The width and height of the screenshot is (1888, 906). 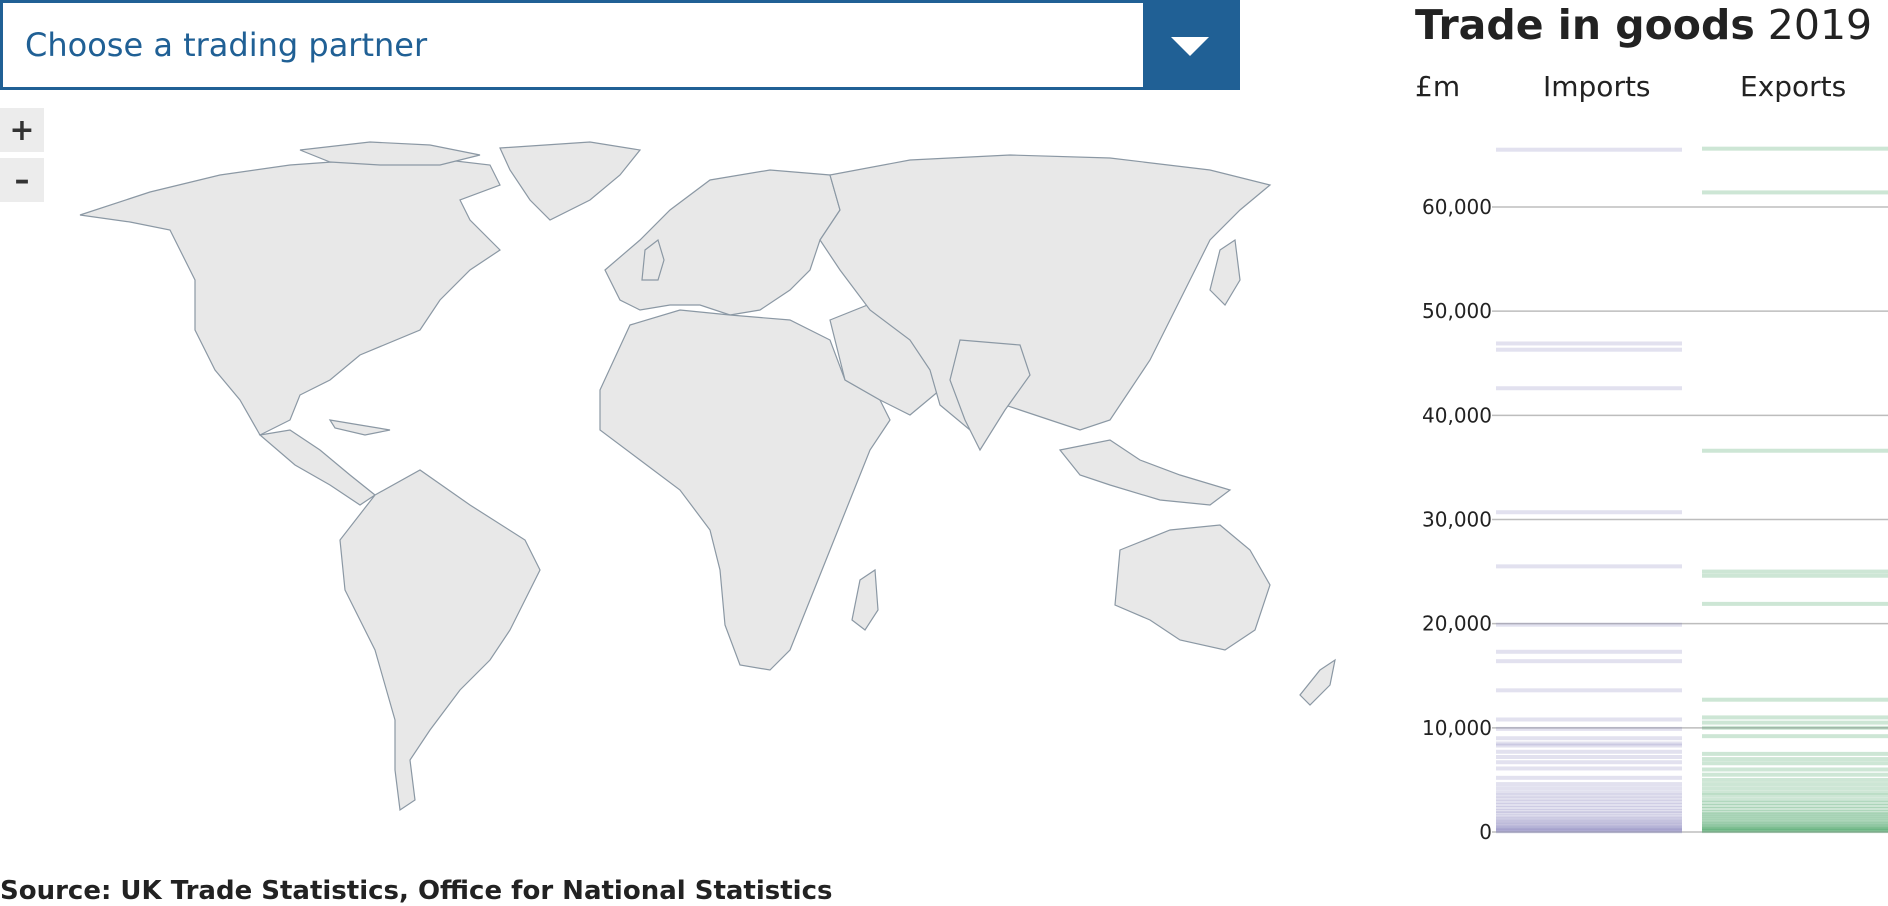 What do you see at coordinates (653, 259) in the screenshot?
I see `land-uk` at bounding box center [653, 259].